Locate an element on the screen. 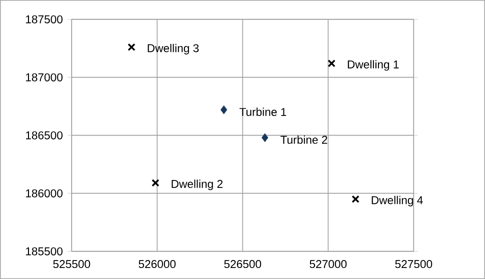 This screenshot has height=279, width=485. annotation: Turbine 2 is located at coordinates (304, 139).